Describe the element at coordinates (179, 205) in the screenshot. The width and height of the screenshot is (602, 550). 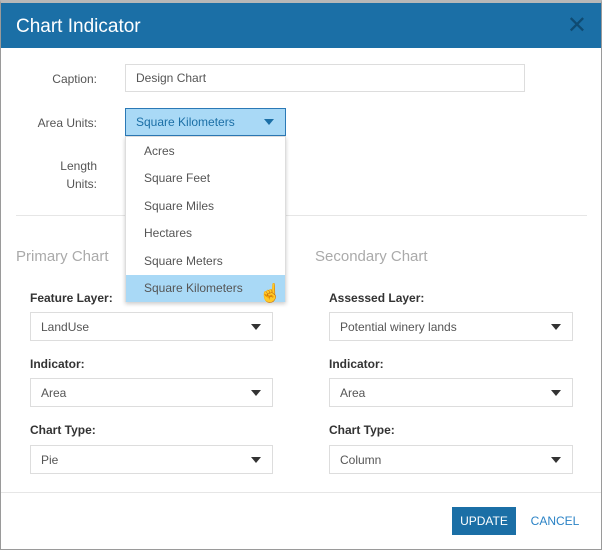
I see `option-square-miles: Square Miles` at that location.